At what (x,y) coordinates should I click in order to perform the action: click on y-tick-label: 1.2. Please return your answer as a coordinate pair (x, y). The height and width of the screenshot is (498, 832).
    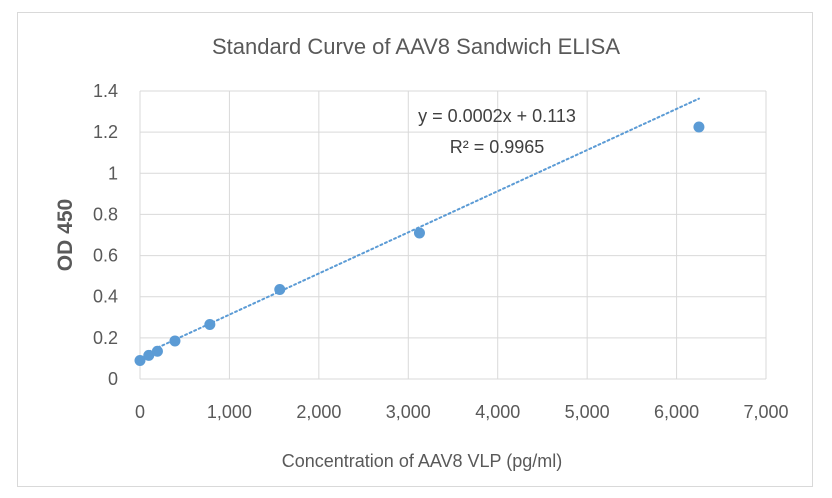
    Looking at the image, I should click on (105, 132).